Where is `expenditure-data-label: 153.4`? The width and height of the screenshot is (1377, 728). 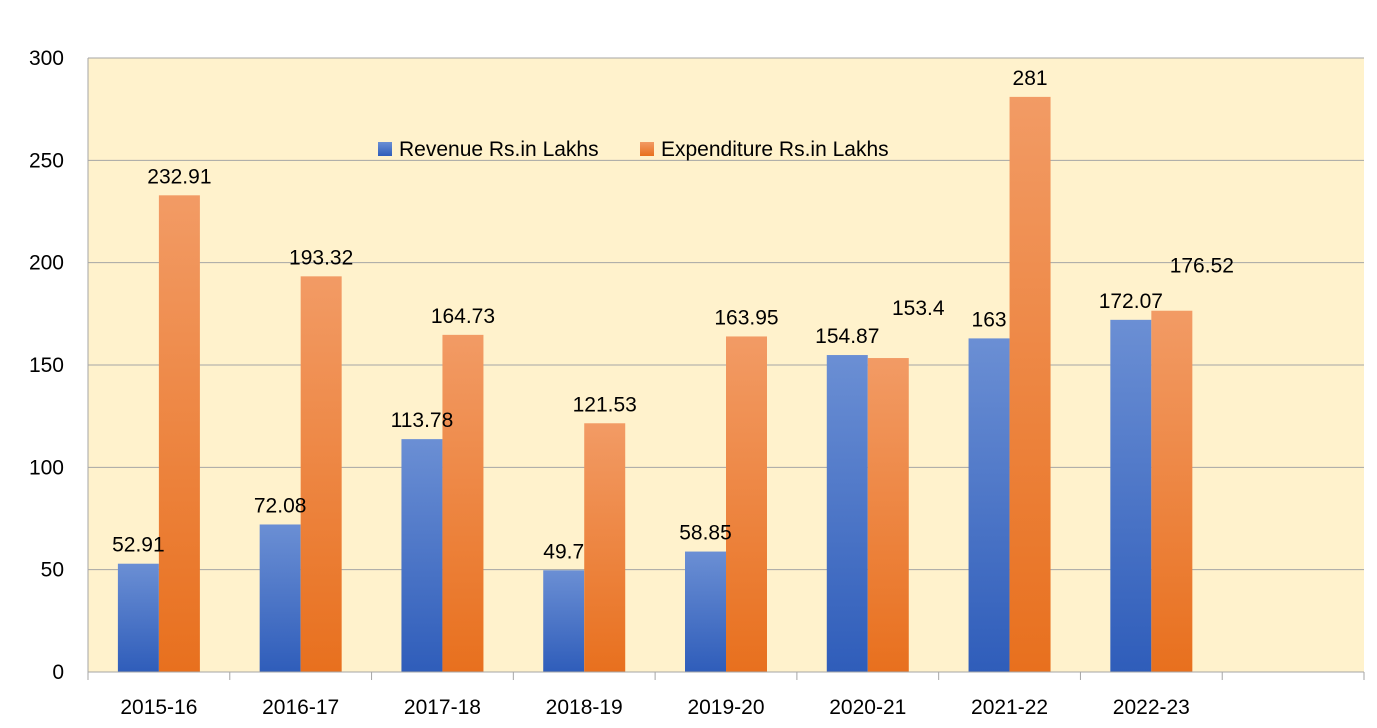 expenditure-data-label: 153.4 is located at coordinates (918, 308).